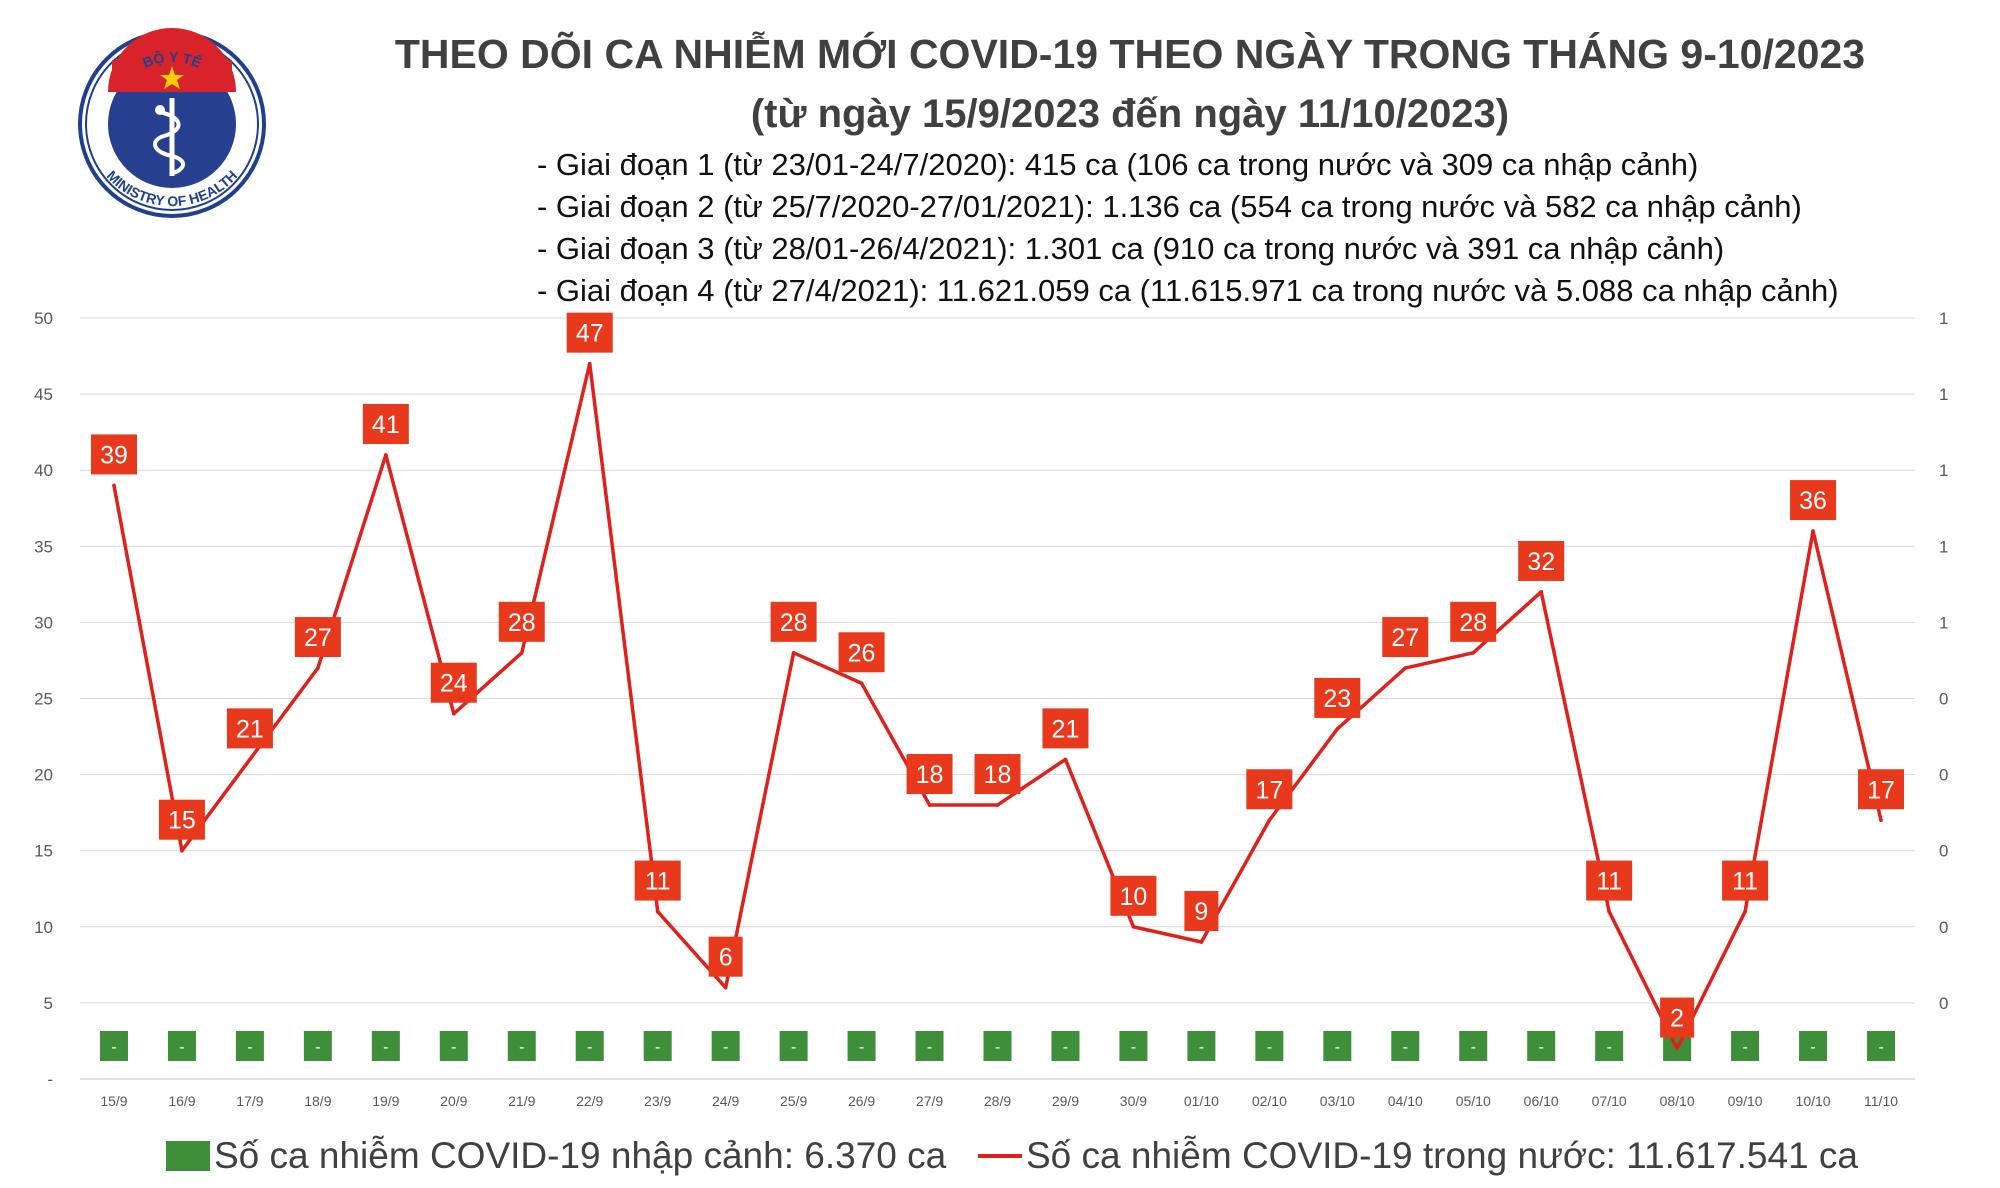 The image size is (2000, 1188). Describe the element at coordinates (1473, 1101) in the screenshot. I see `x-tick-label: 05/10` at that location.